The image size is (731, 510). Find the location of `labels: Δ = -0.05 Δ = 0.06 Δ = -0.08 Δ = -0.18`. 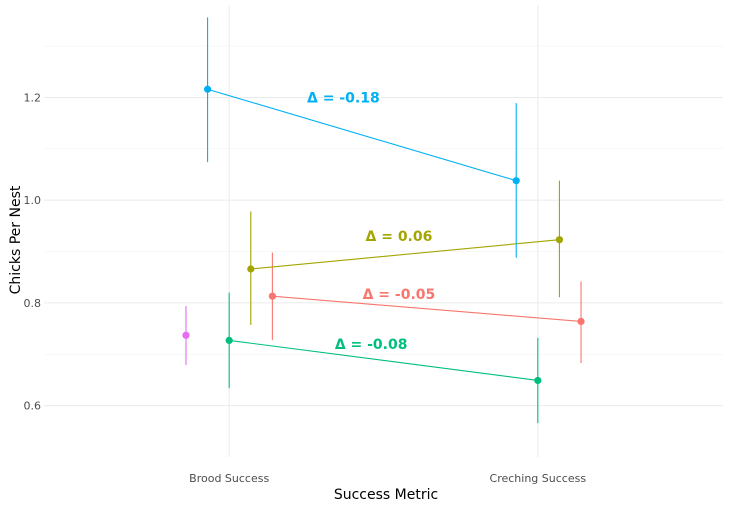

labels: Δ = -0.05 Δ = 0.06 Δ = -0.08 Δ = -0.18 is located at coordinates (371, 221).